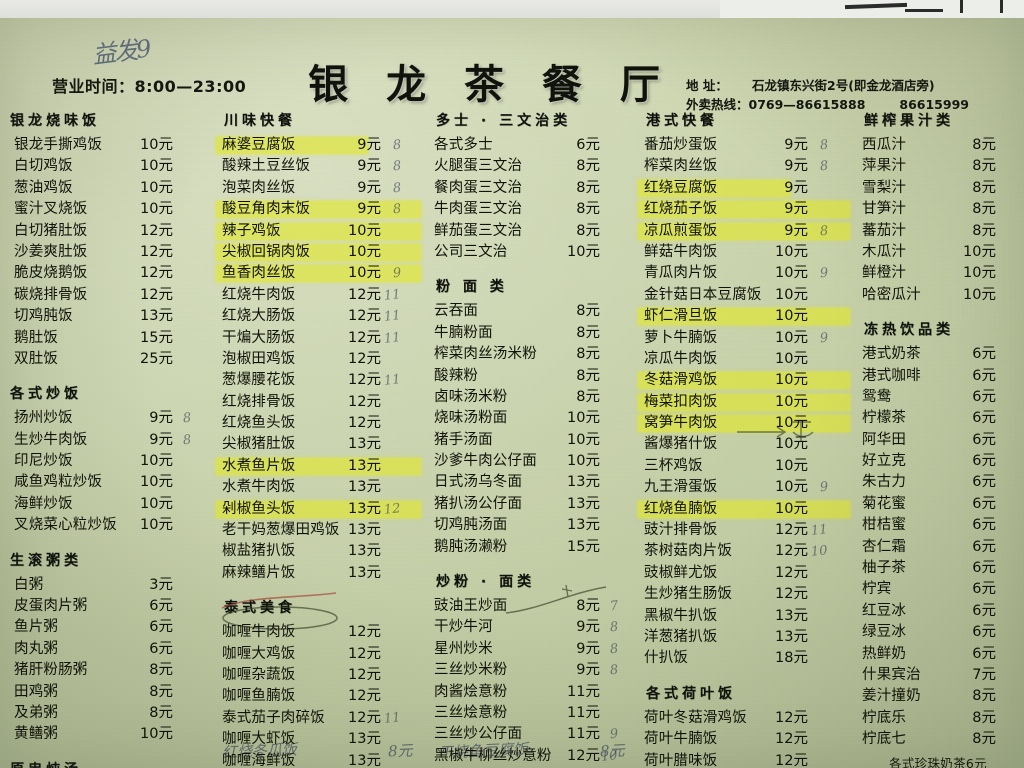  What do you see at coordinates (112, 734) in the screenshot?
I see `menu-item-row: 黄鳝粥 10元` at bounding box center [112, 734].